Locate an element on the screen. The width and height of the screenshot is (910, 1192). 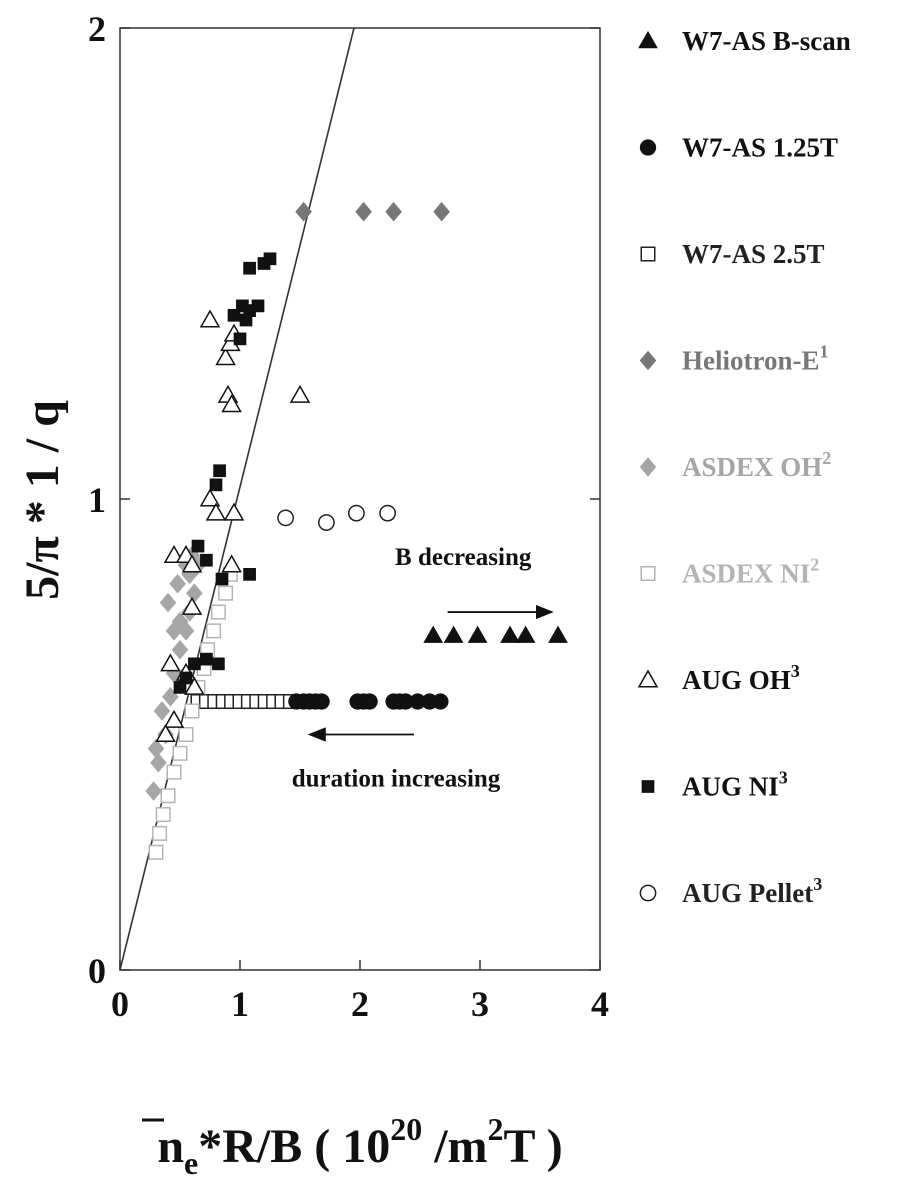
legend-label-heliotron-e: Heliotron-E1 is located at coordinates (755, 359).